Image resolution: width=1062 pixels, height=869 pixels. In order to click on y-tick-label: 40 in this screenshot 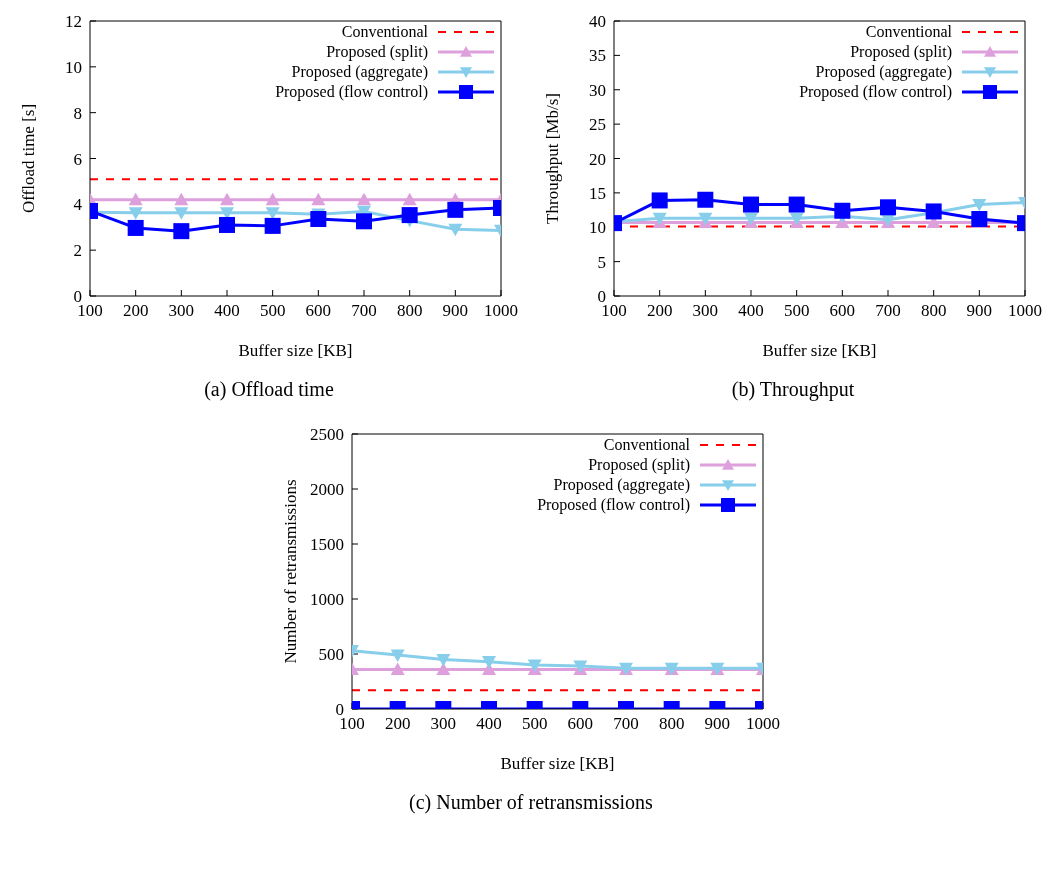, I will do `click(597, 22)`.